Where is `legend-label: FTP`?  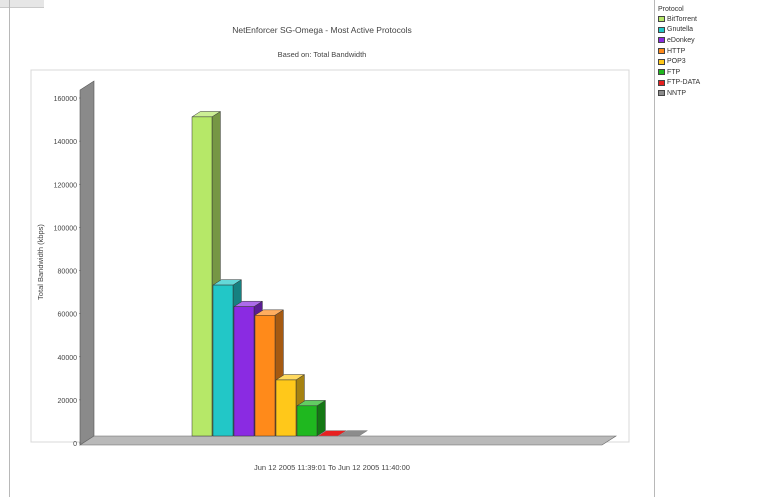 legend-label: FTP is located at coordinates (674, 72).